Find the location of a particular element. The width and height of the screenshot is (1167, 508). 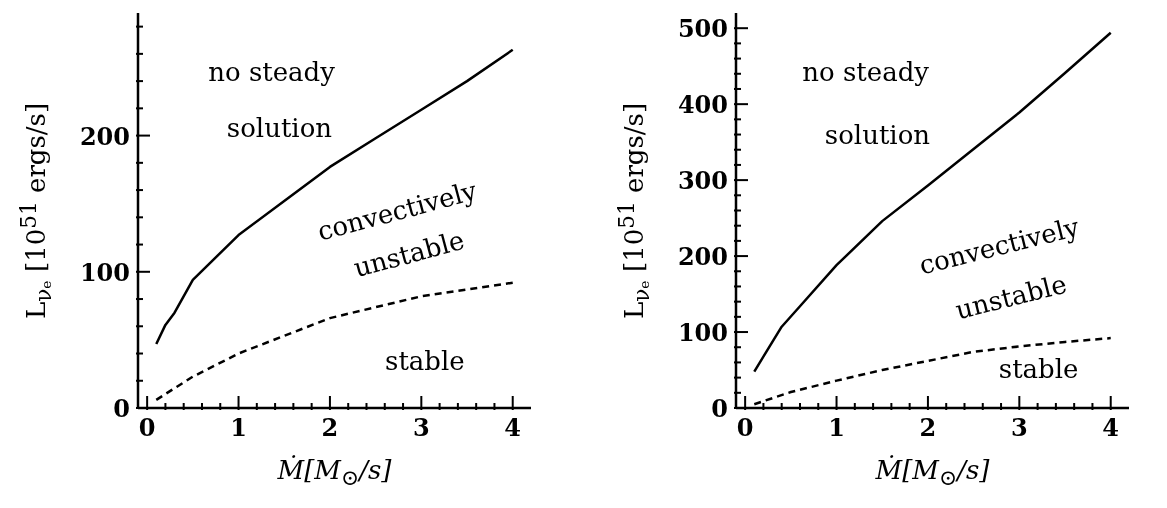

y-tick-label: 400 is located at coordinates (702, 105).